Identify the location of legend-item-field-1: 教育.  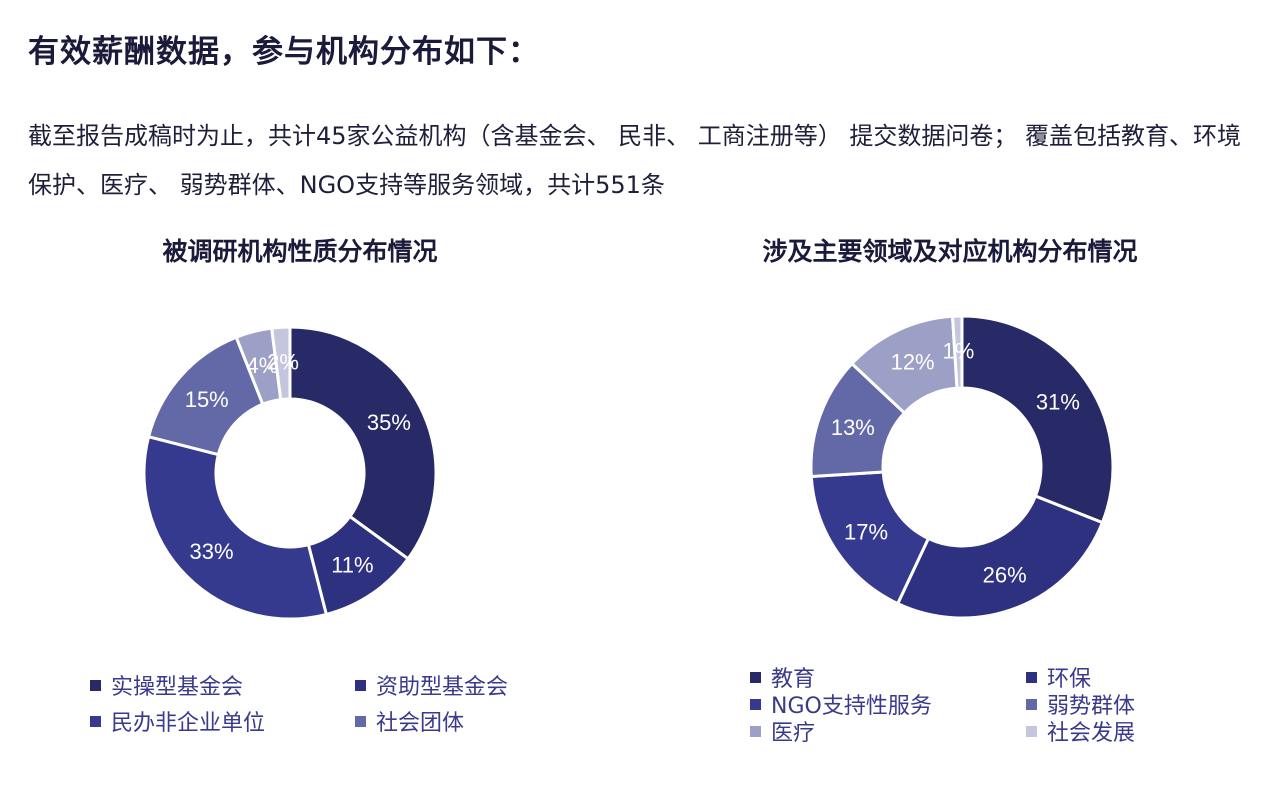
(782, 677).